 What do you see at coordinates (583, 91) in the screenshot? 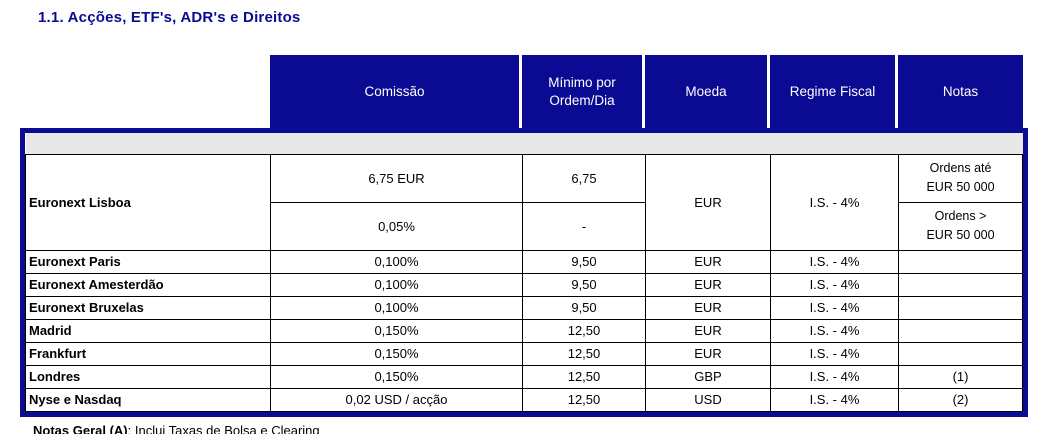
I see `header-cell-minimo: Mínimo por Ordem/Dia` at bounding box center [583, 91].